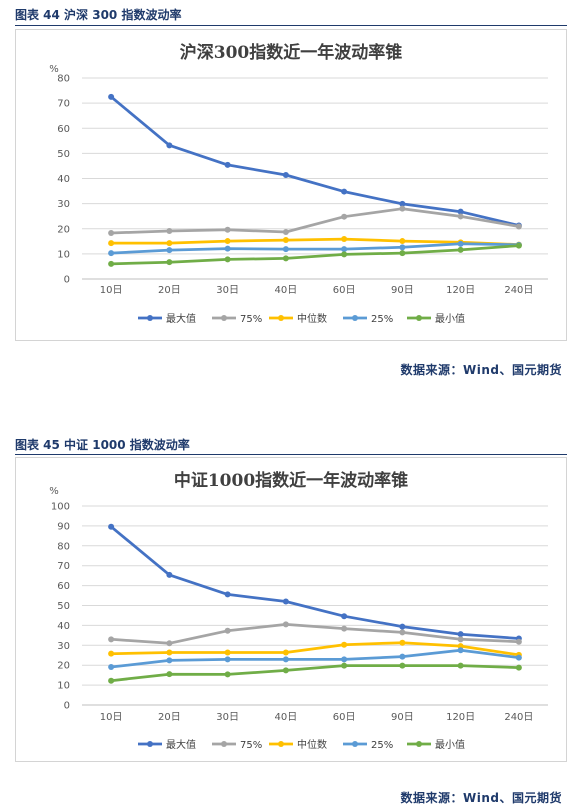 The height and width of the screenshot is (809, 582). Describe the element at coordinates (181, 318) in the screenshot. I see `legend-label: 最大值` at that location.